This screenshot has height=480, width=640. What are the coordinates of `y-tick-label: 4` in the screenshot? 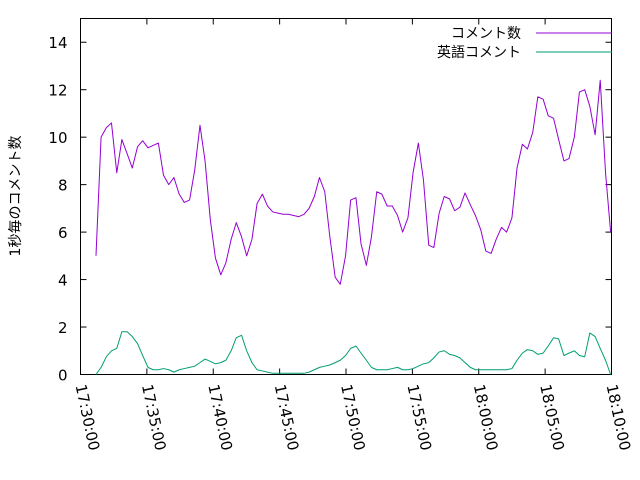 It's located at (63, 281).